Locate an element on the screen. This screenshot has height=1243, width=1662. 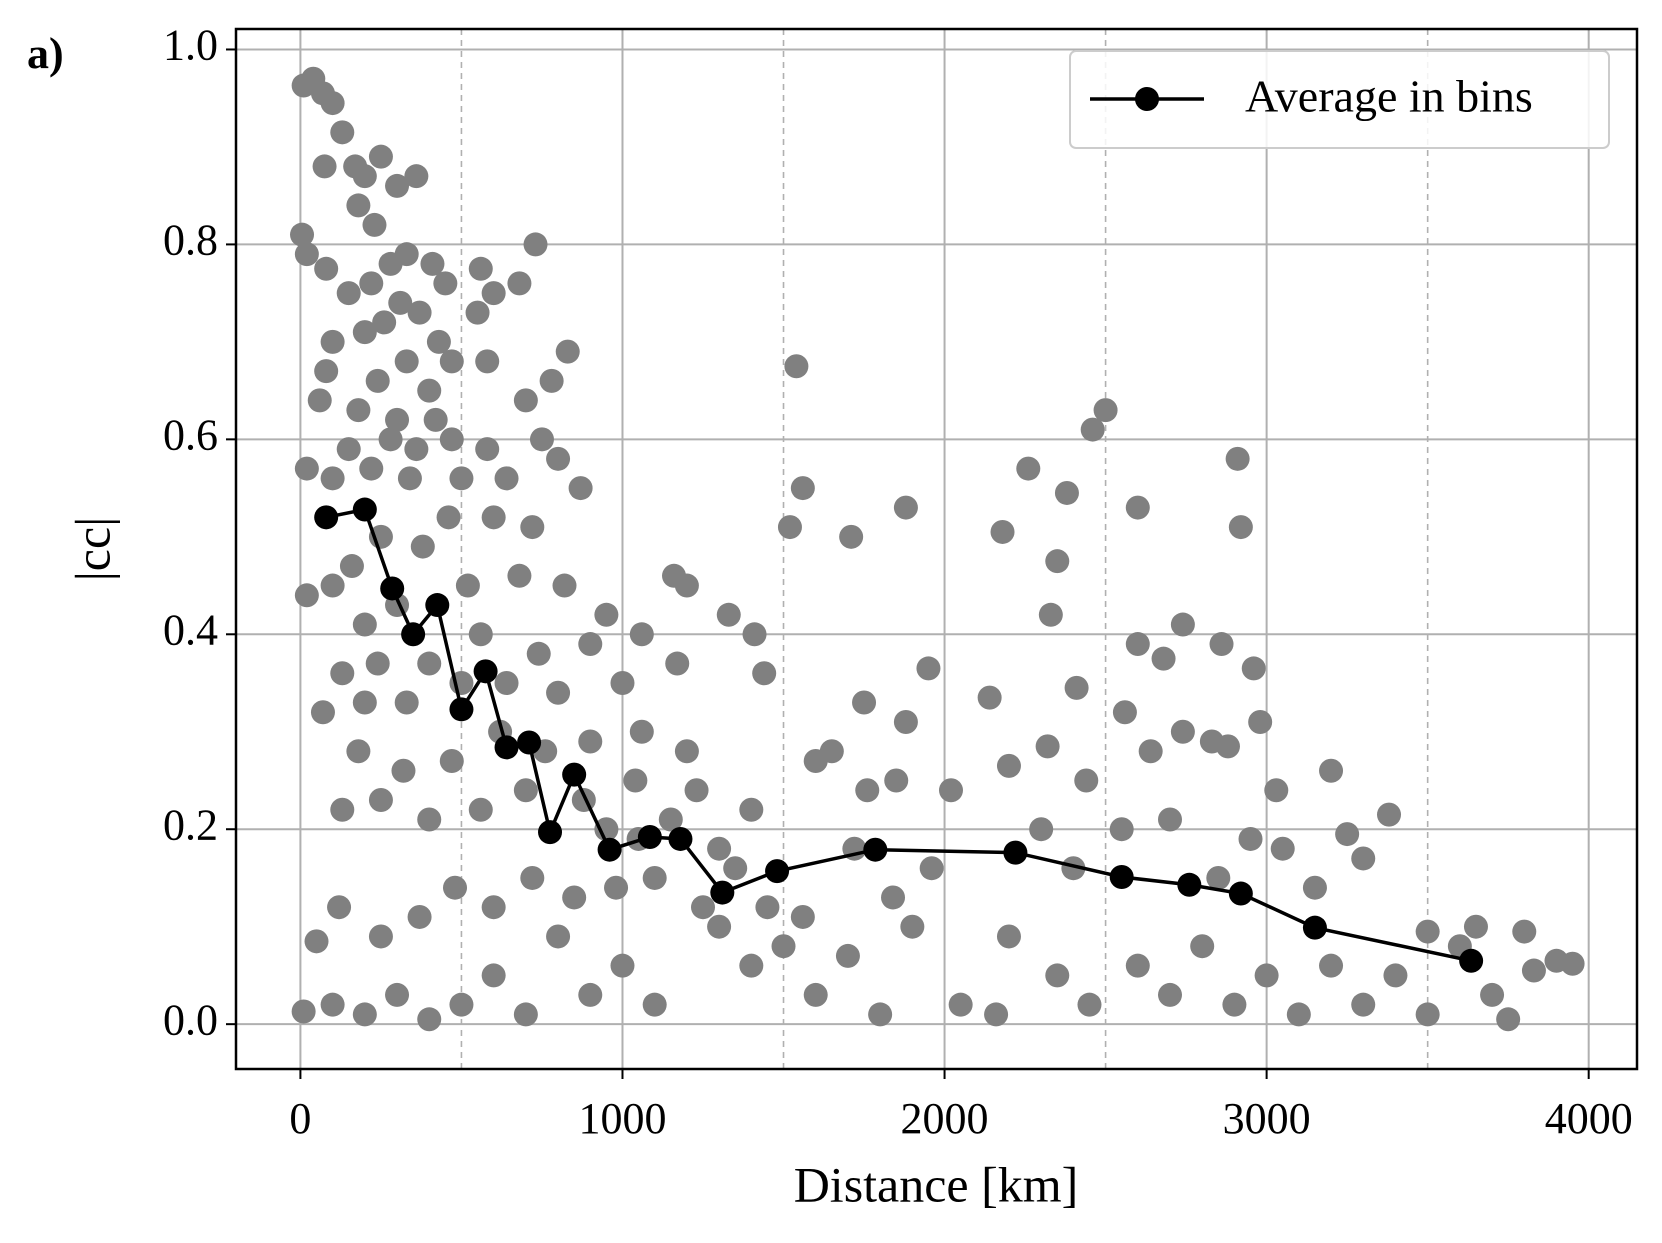
x-tick-label: 1000 is located at coordinates (622, 1118).